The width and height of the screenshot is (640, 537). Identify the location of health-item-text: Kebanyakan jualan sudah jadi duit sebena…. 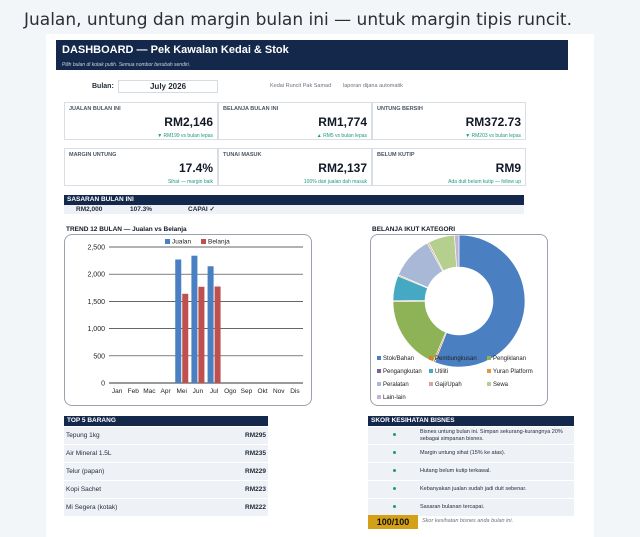
(473, 489).